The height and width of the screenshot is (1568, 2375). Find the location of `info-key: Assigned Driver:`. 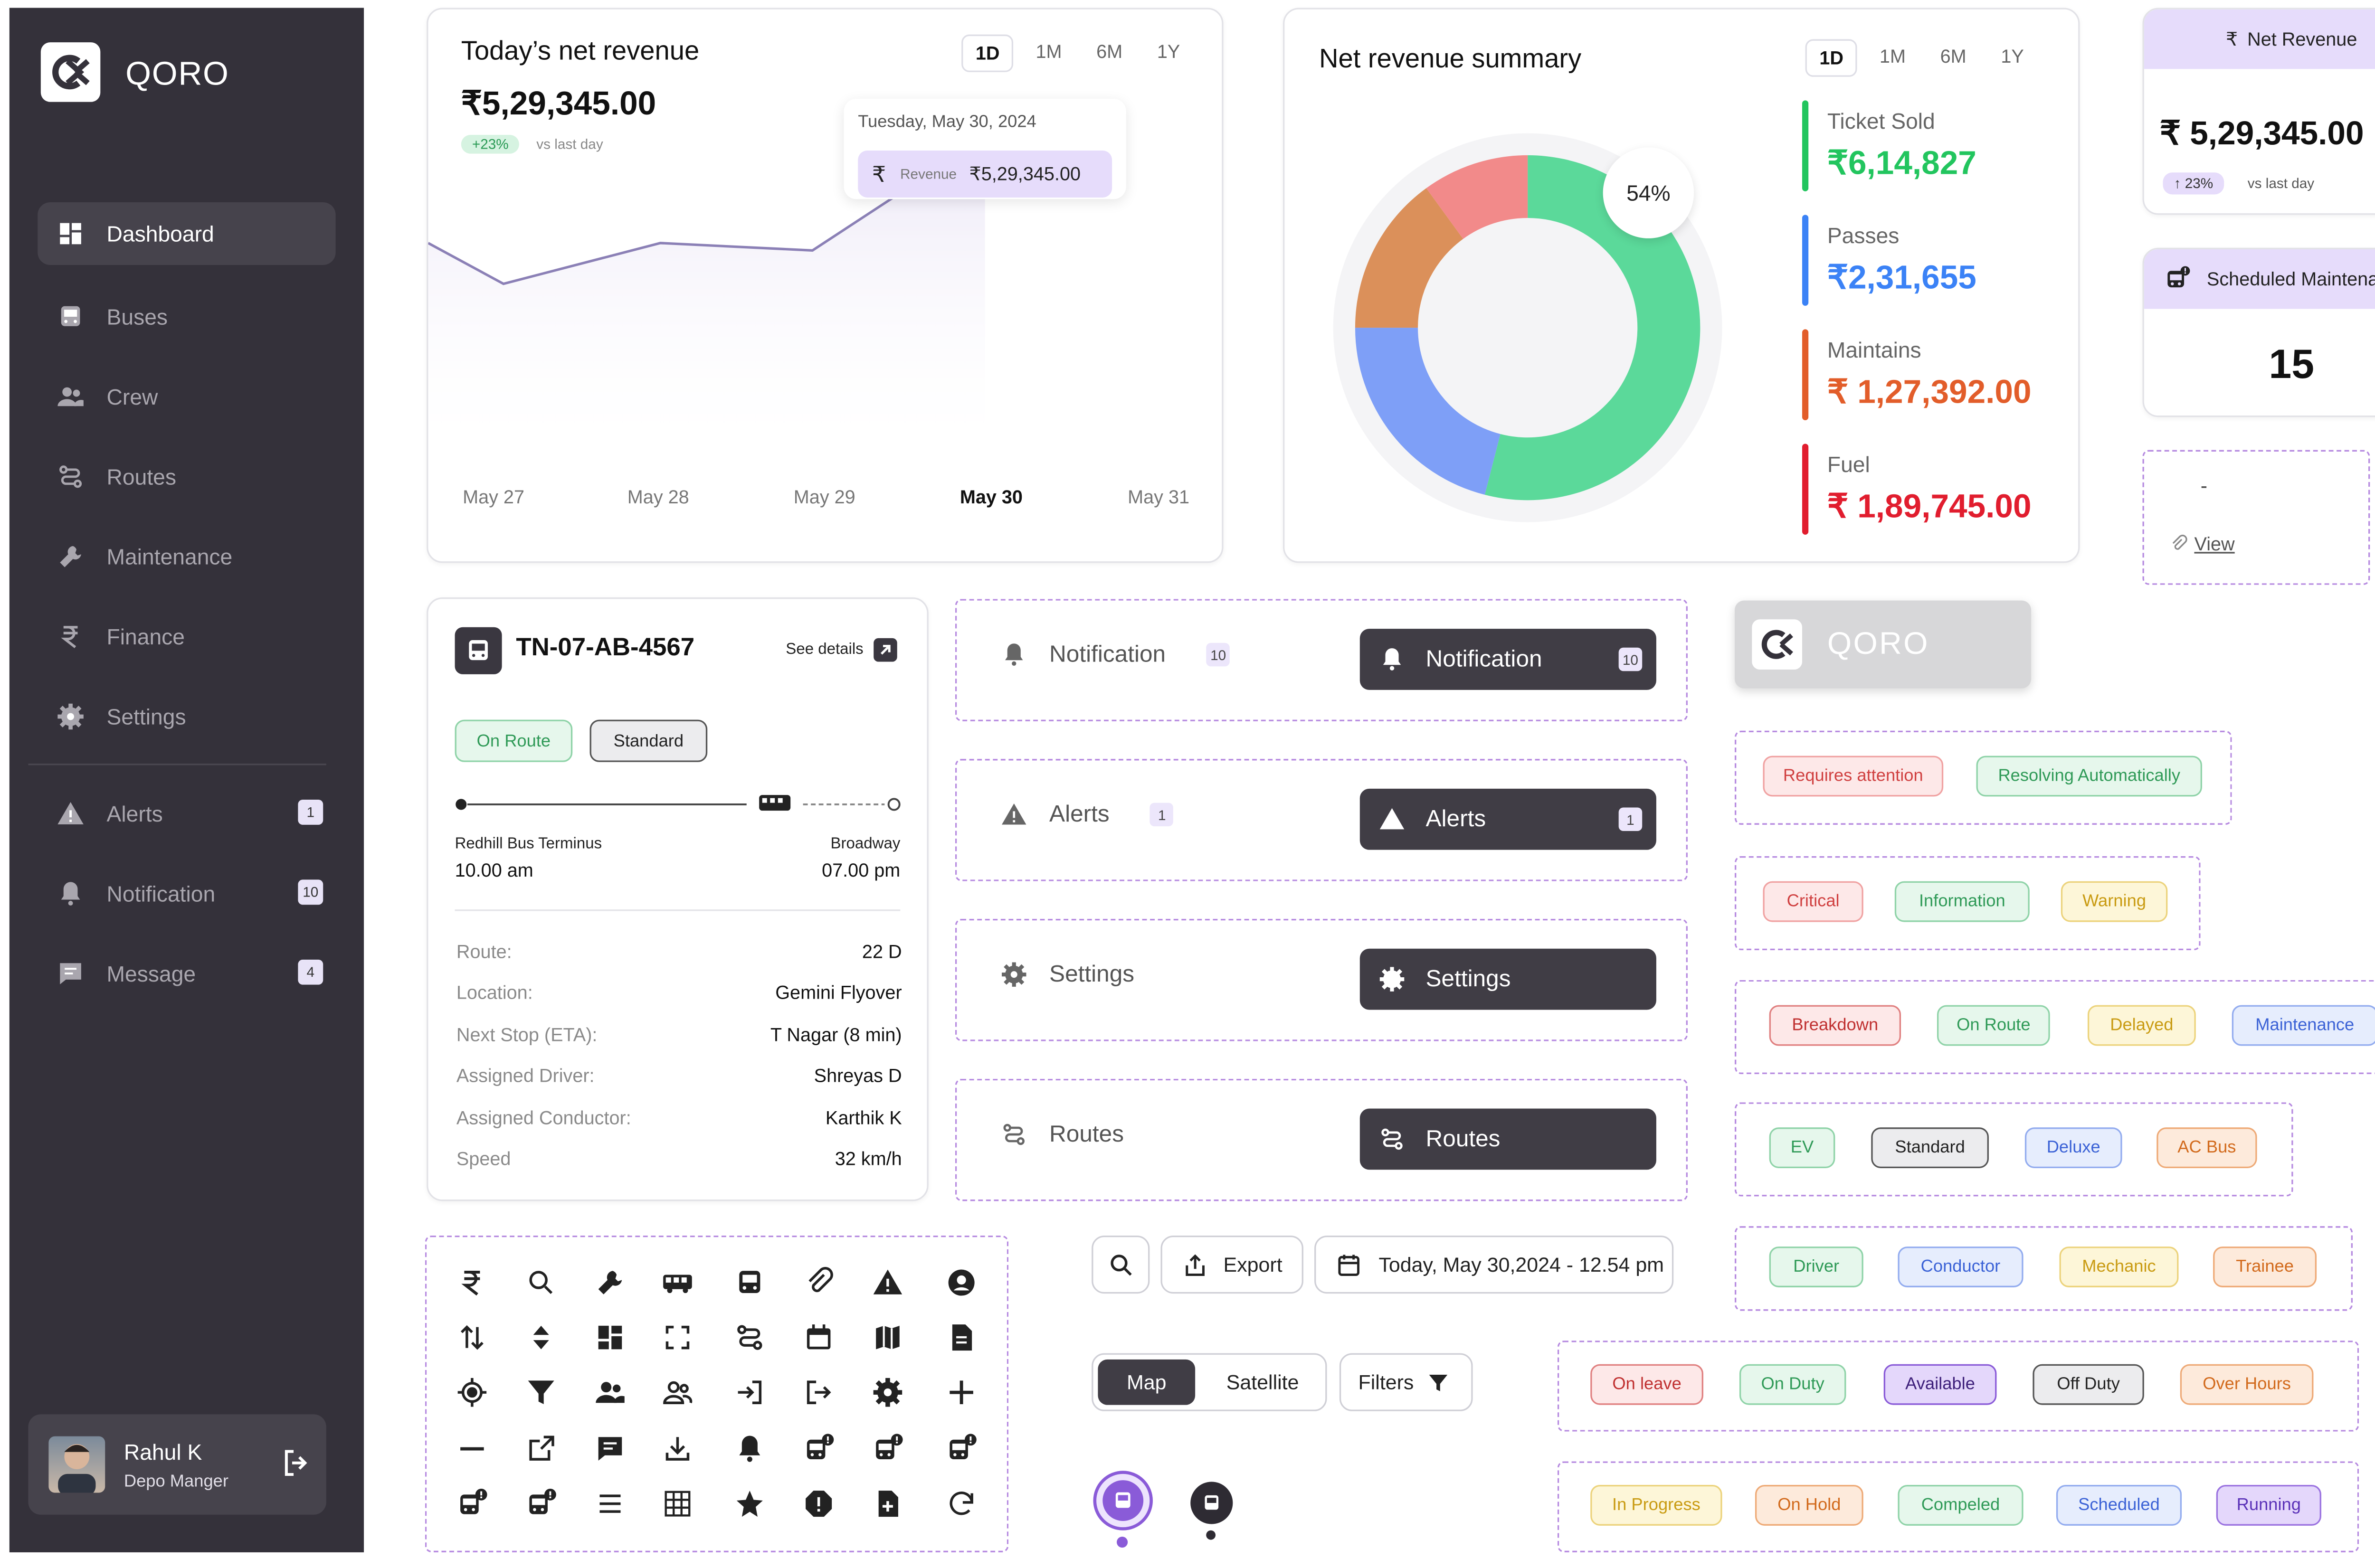

info-key: Assigned Driver: is located at coordinates (525, 1076).